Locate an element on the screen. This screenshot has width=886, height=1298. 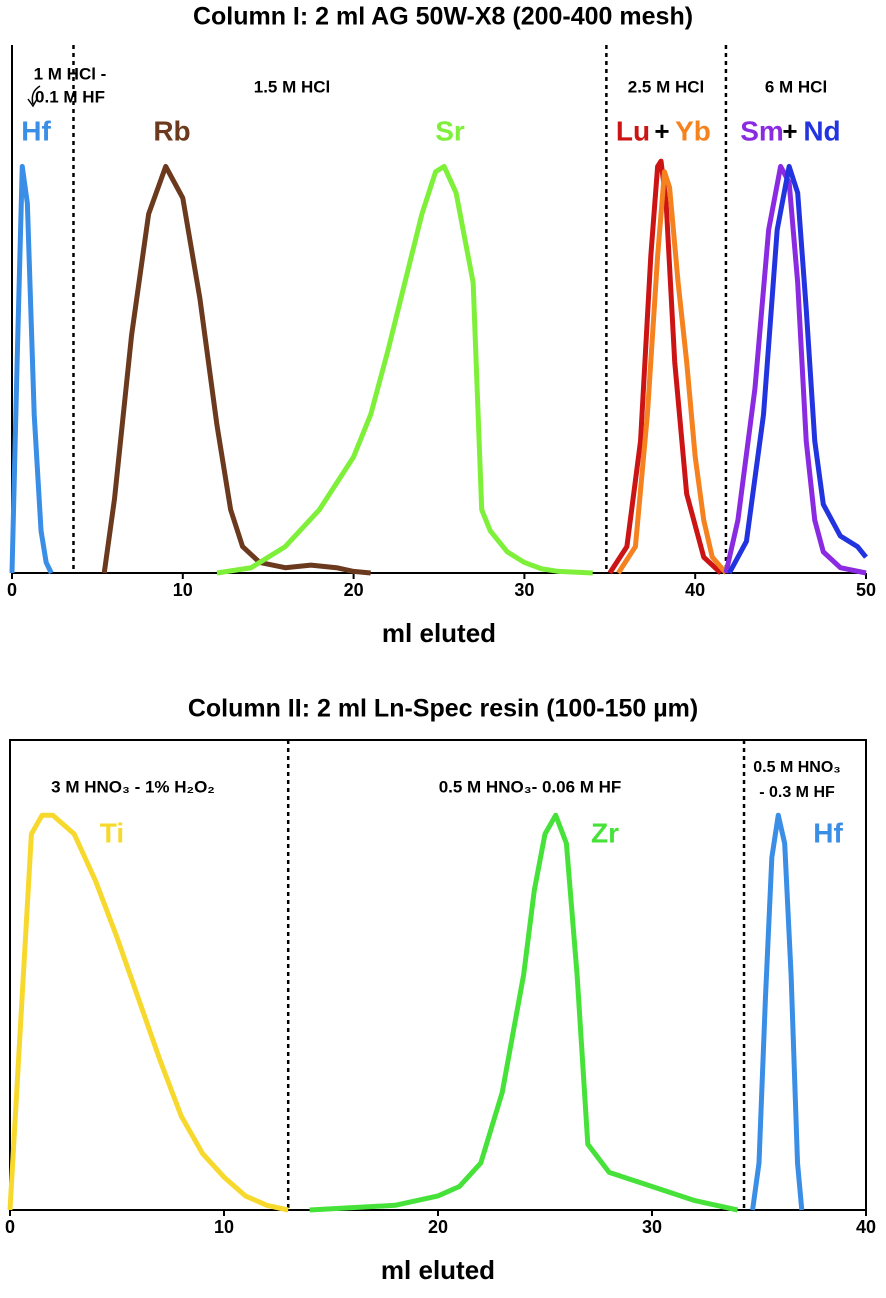
series-label: Rb is located at coordinates (171, 130).